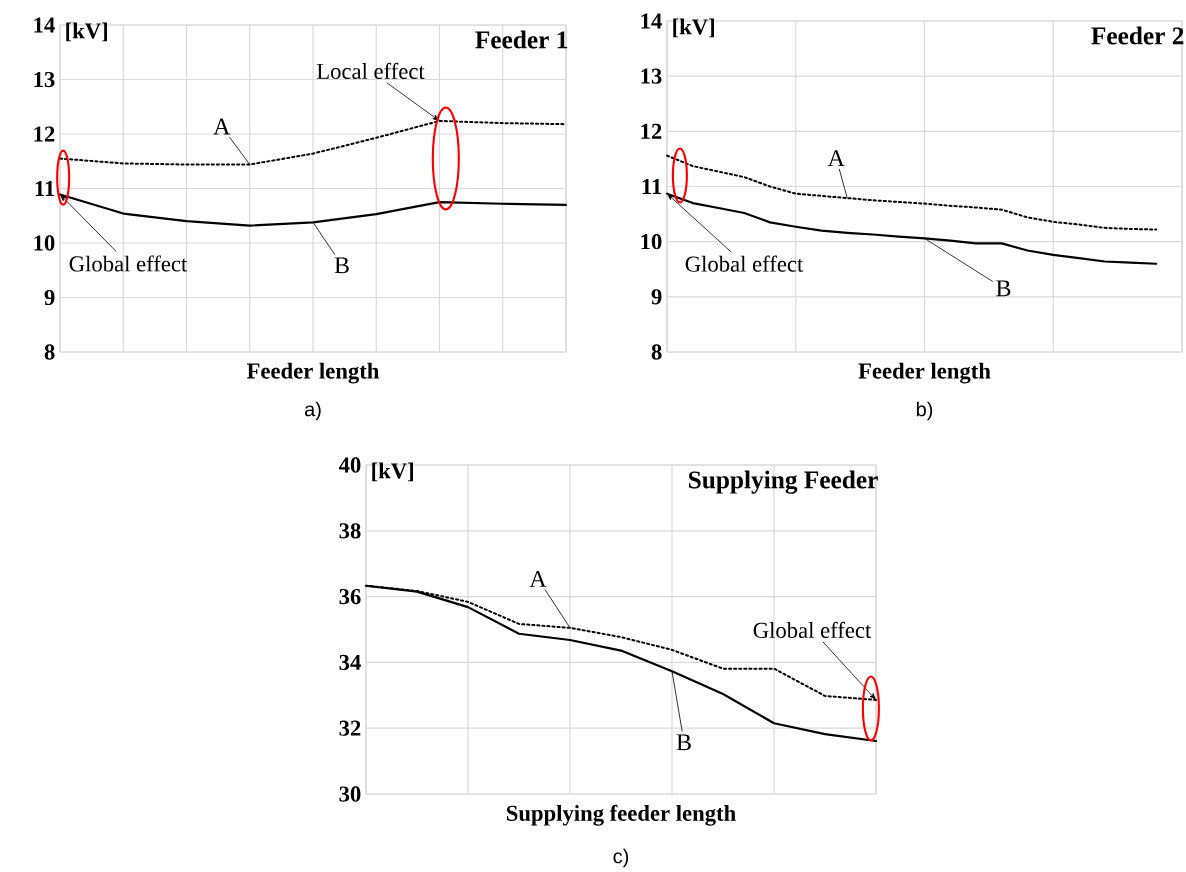 Image resolution: width=1186 pixels, height=872 pixels. I want to click on series-label: B, so click(1003, 288).